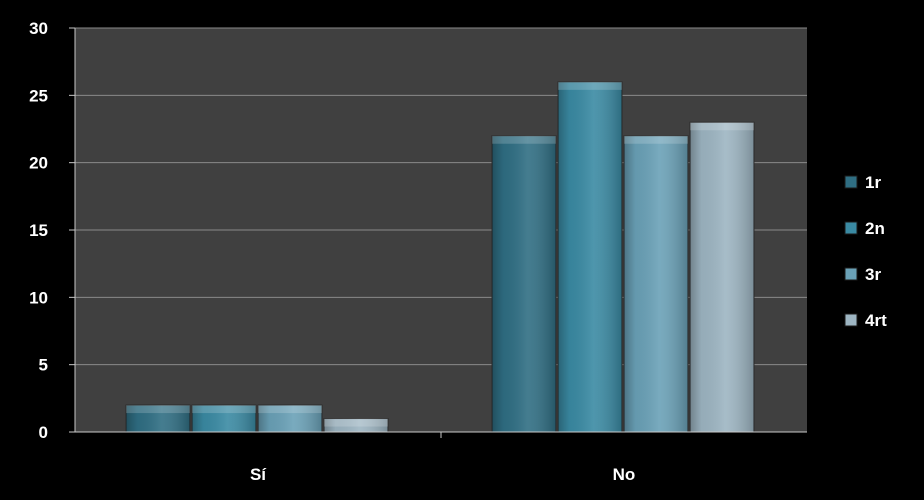 This screenshot has width=924, height=500. Describe the element at coordinates (38, 163) in the screenshot. I see `y-tick-label: 20` at that location.